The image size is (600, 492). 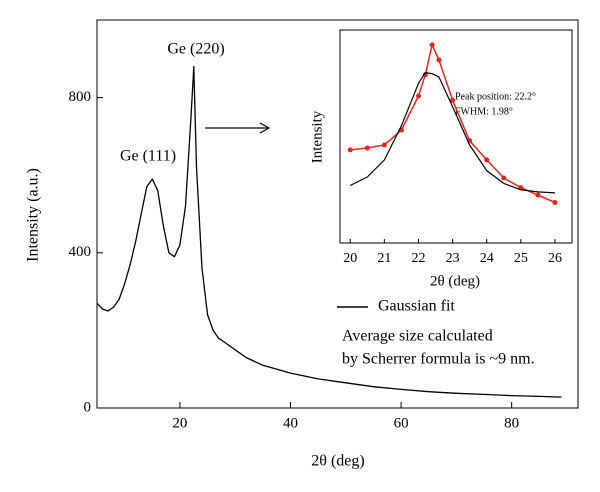 I want to click on arrow-head, so click(x=265, y=128).